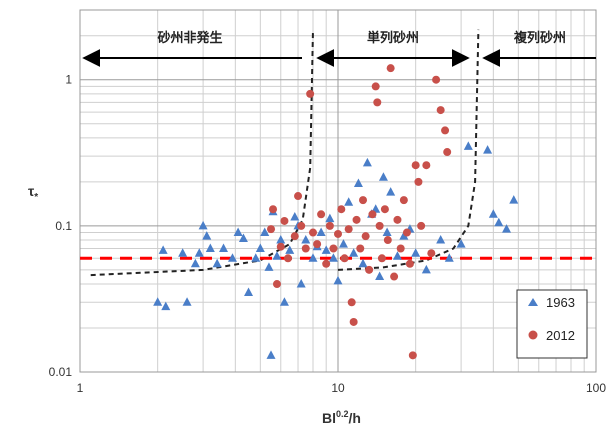  I want to click on x-tick-label: 100, so click(596, 388).